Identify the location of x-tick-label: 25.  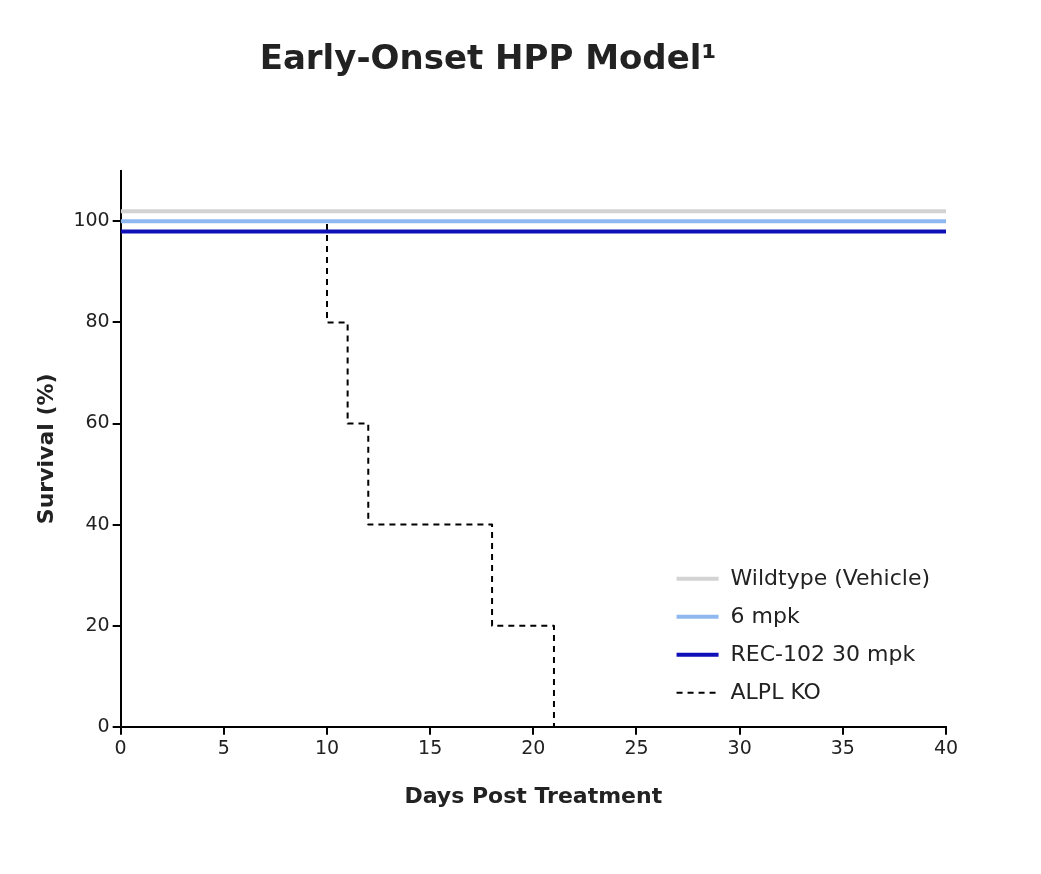
(636, 747).